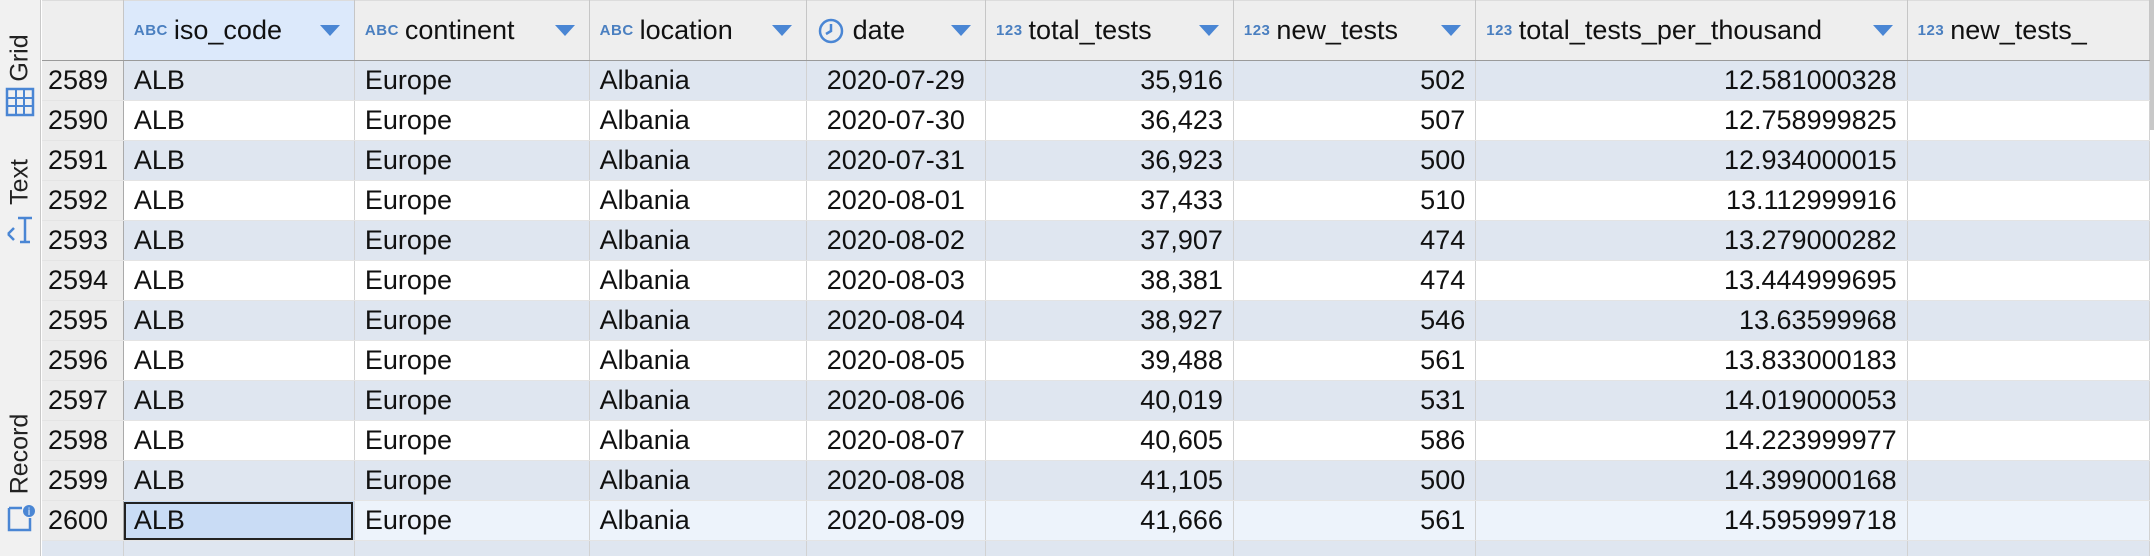 This screenshot has height=556, width=2154. I want to click on column-header-continent: ABC continent, so click(472, 30).